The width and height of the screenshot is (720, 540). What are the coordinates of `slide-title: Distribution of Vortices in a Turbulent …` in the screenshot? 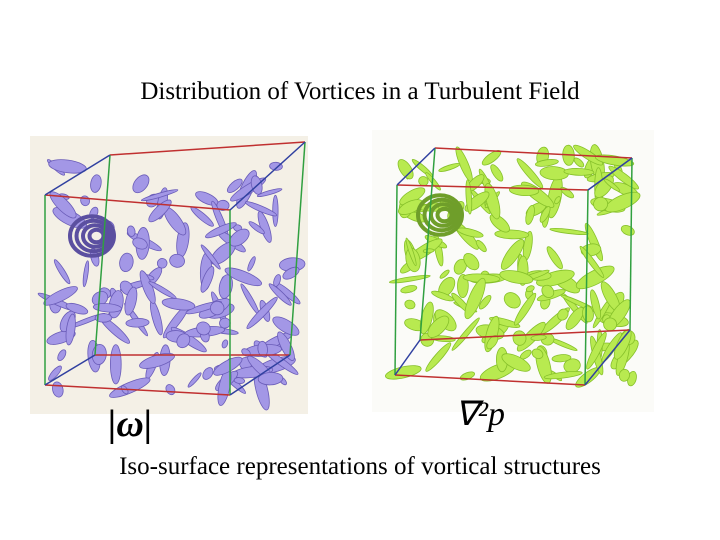 It's located at (360, 91).